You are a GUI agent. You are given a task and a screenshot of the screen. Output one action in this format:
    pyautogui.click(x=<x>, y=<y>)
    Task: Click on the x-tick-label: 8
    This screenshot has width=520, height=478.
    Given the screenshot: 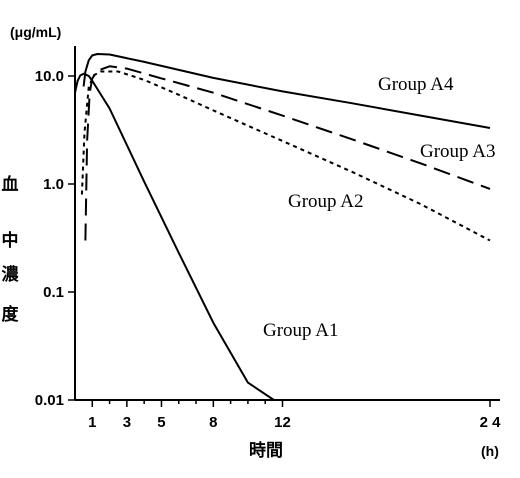 What is the action you would take?
    pyautogui.click(x=213, y=422)
    